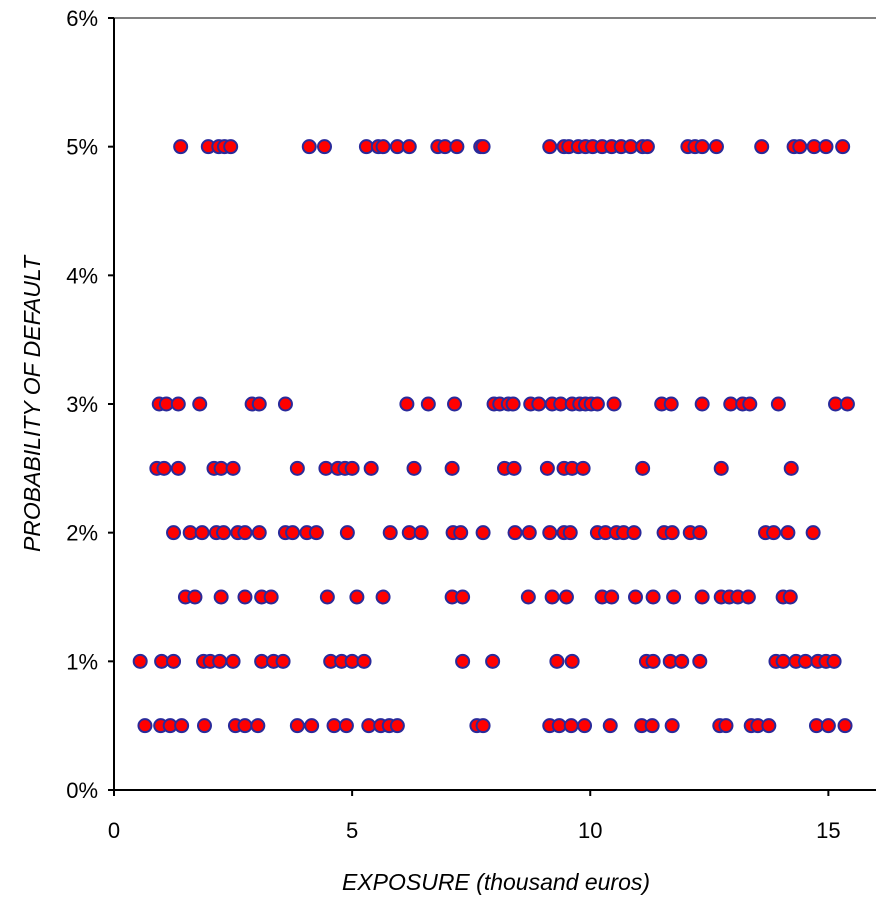  I want to click on y-tick-label: 6%, so click(82, 18).